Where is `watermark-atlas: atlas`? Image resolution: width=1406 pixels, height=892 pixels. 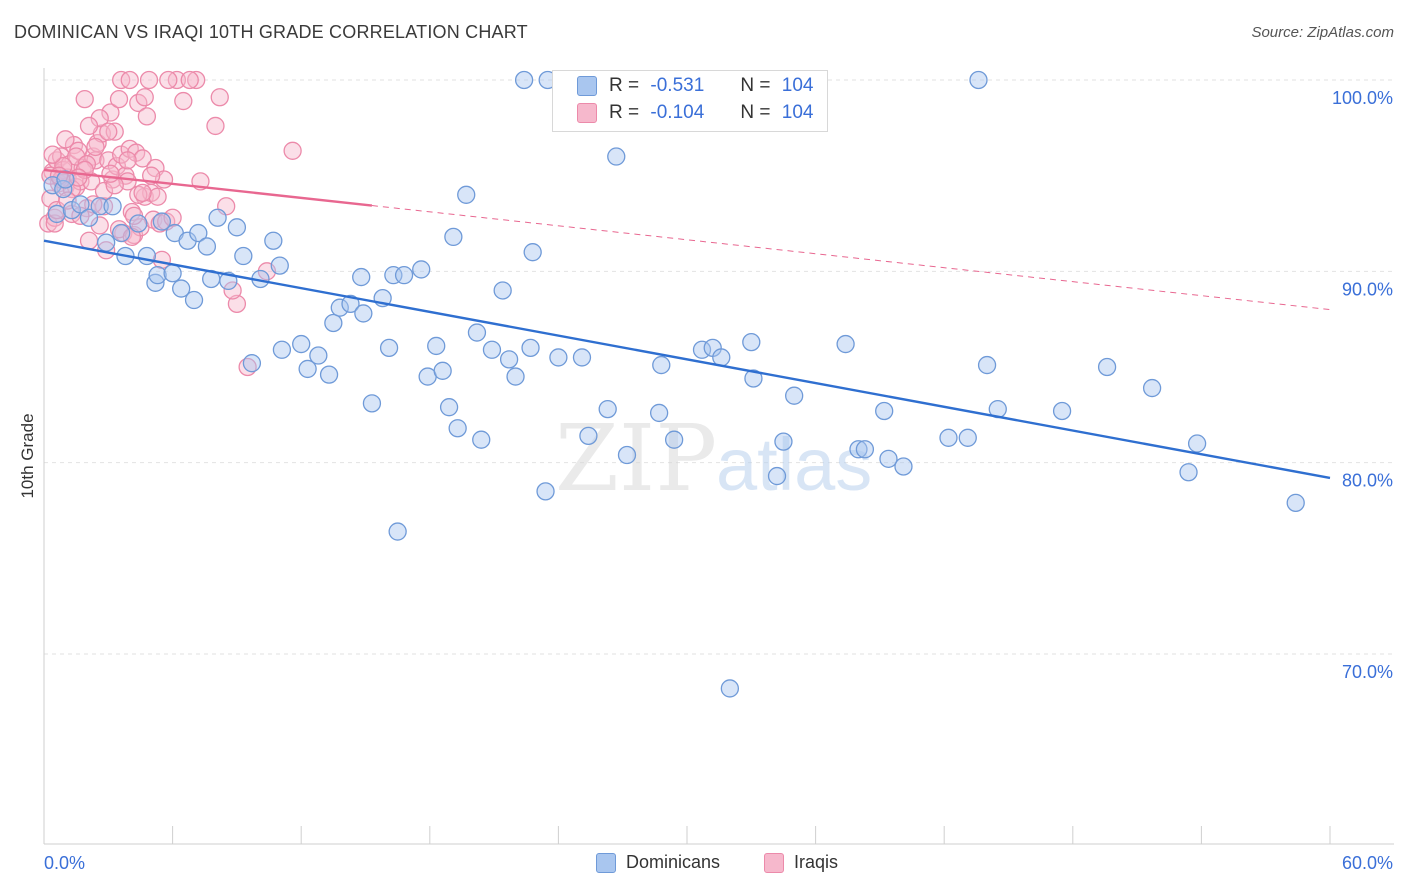
watermark-atlas: atlas is located at coordinates (794, 464).